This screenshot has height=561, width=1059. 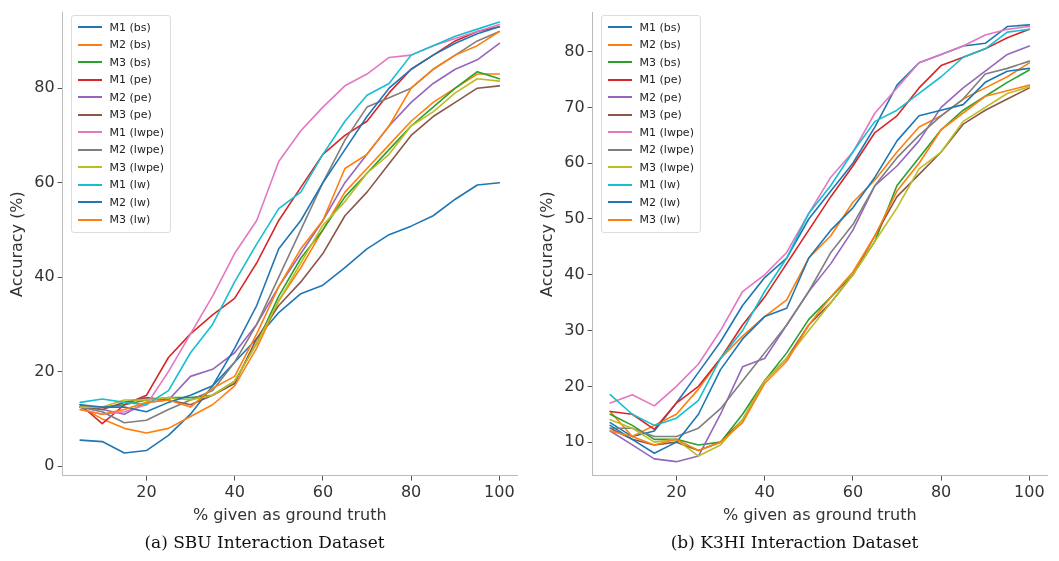 What do you see at coordinates (574, 441) in the screenshot?
I see `y-tick-label: 10` at bounding box center [574, 441].